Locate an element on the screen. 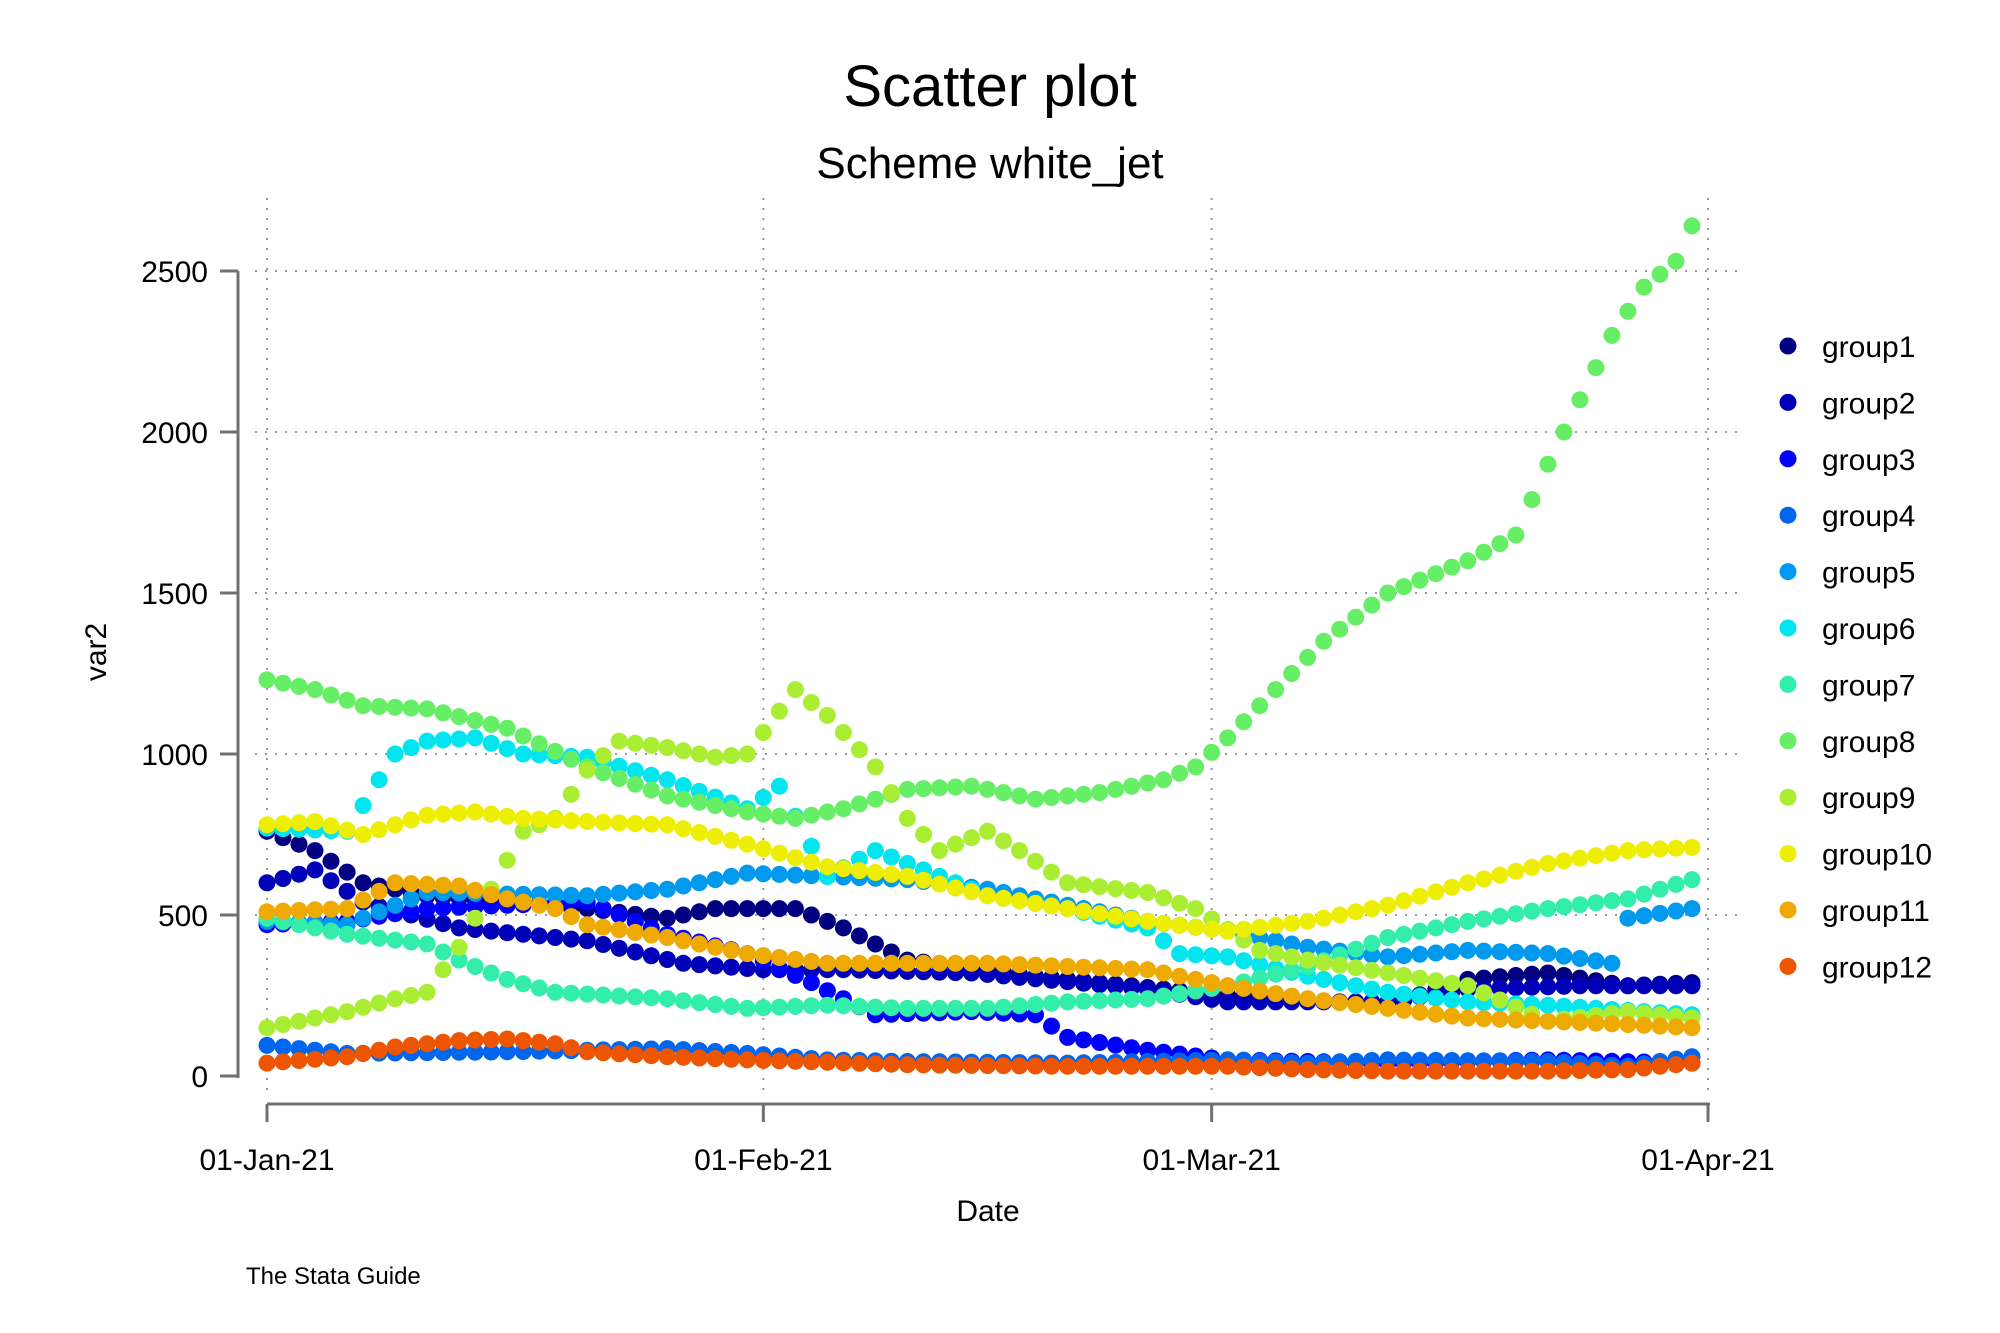 This screenshot has height=1333, width=2000. legend-label-group1: group1 is located at coordinates (1868, 347).